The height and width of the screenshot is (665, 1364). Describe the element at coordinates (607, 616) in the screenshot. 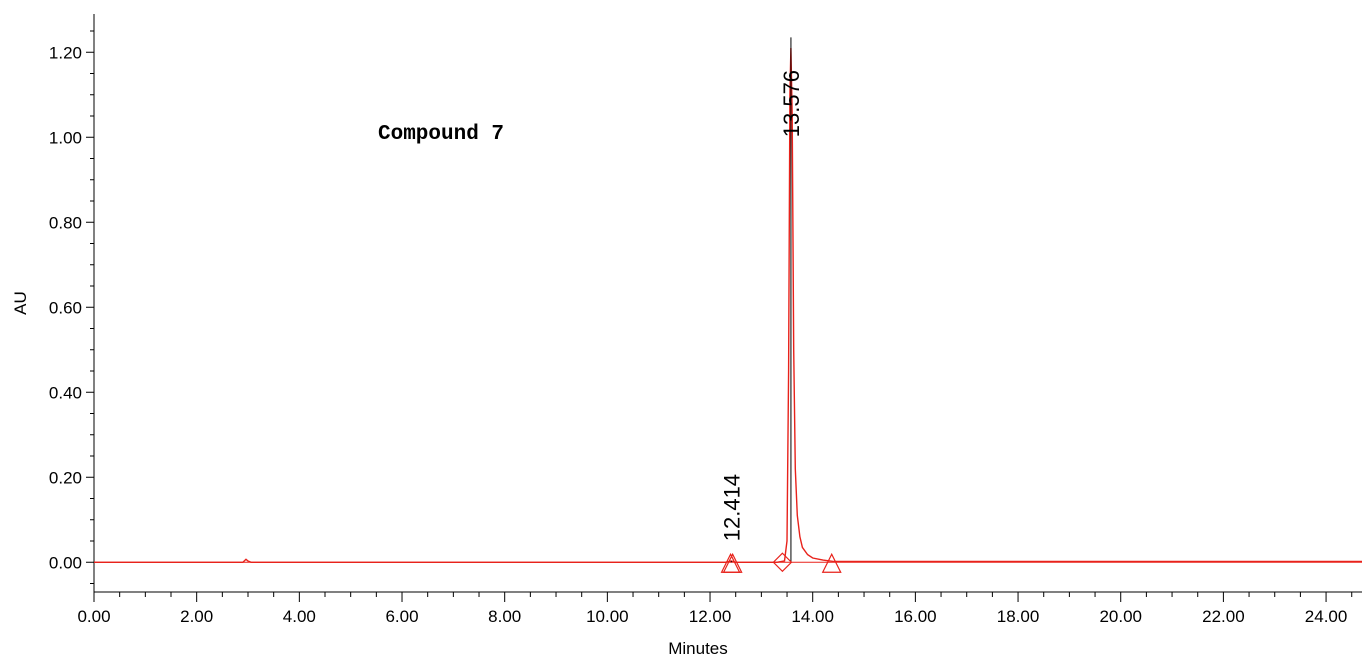

I see `x-tick-label: 10.00` at that location.